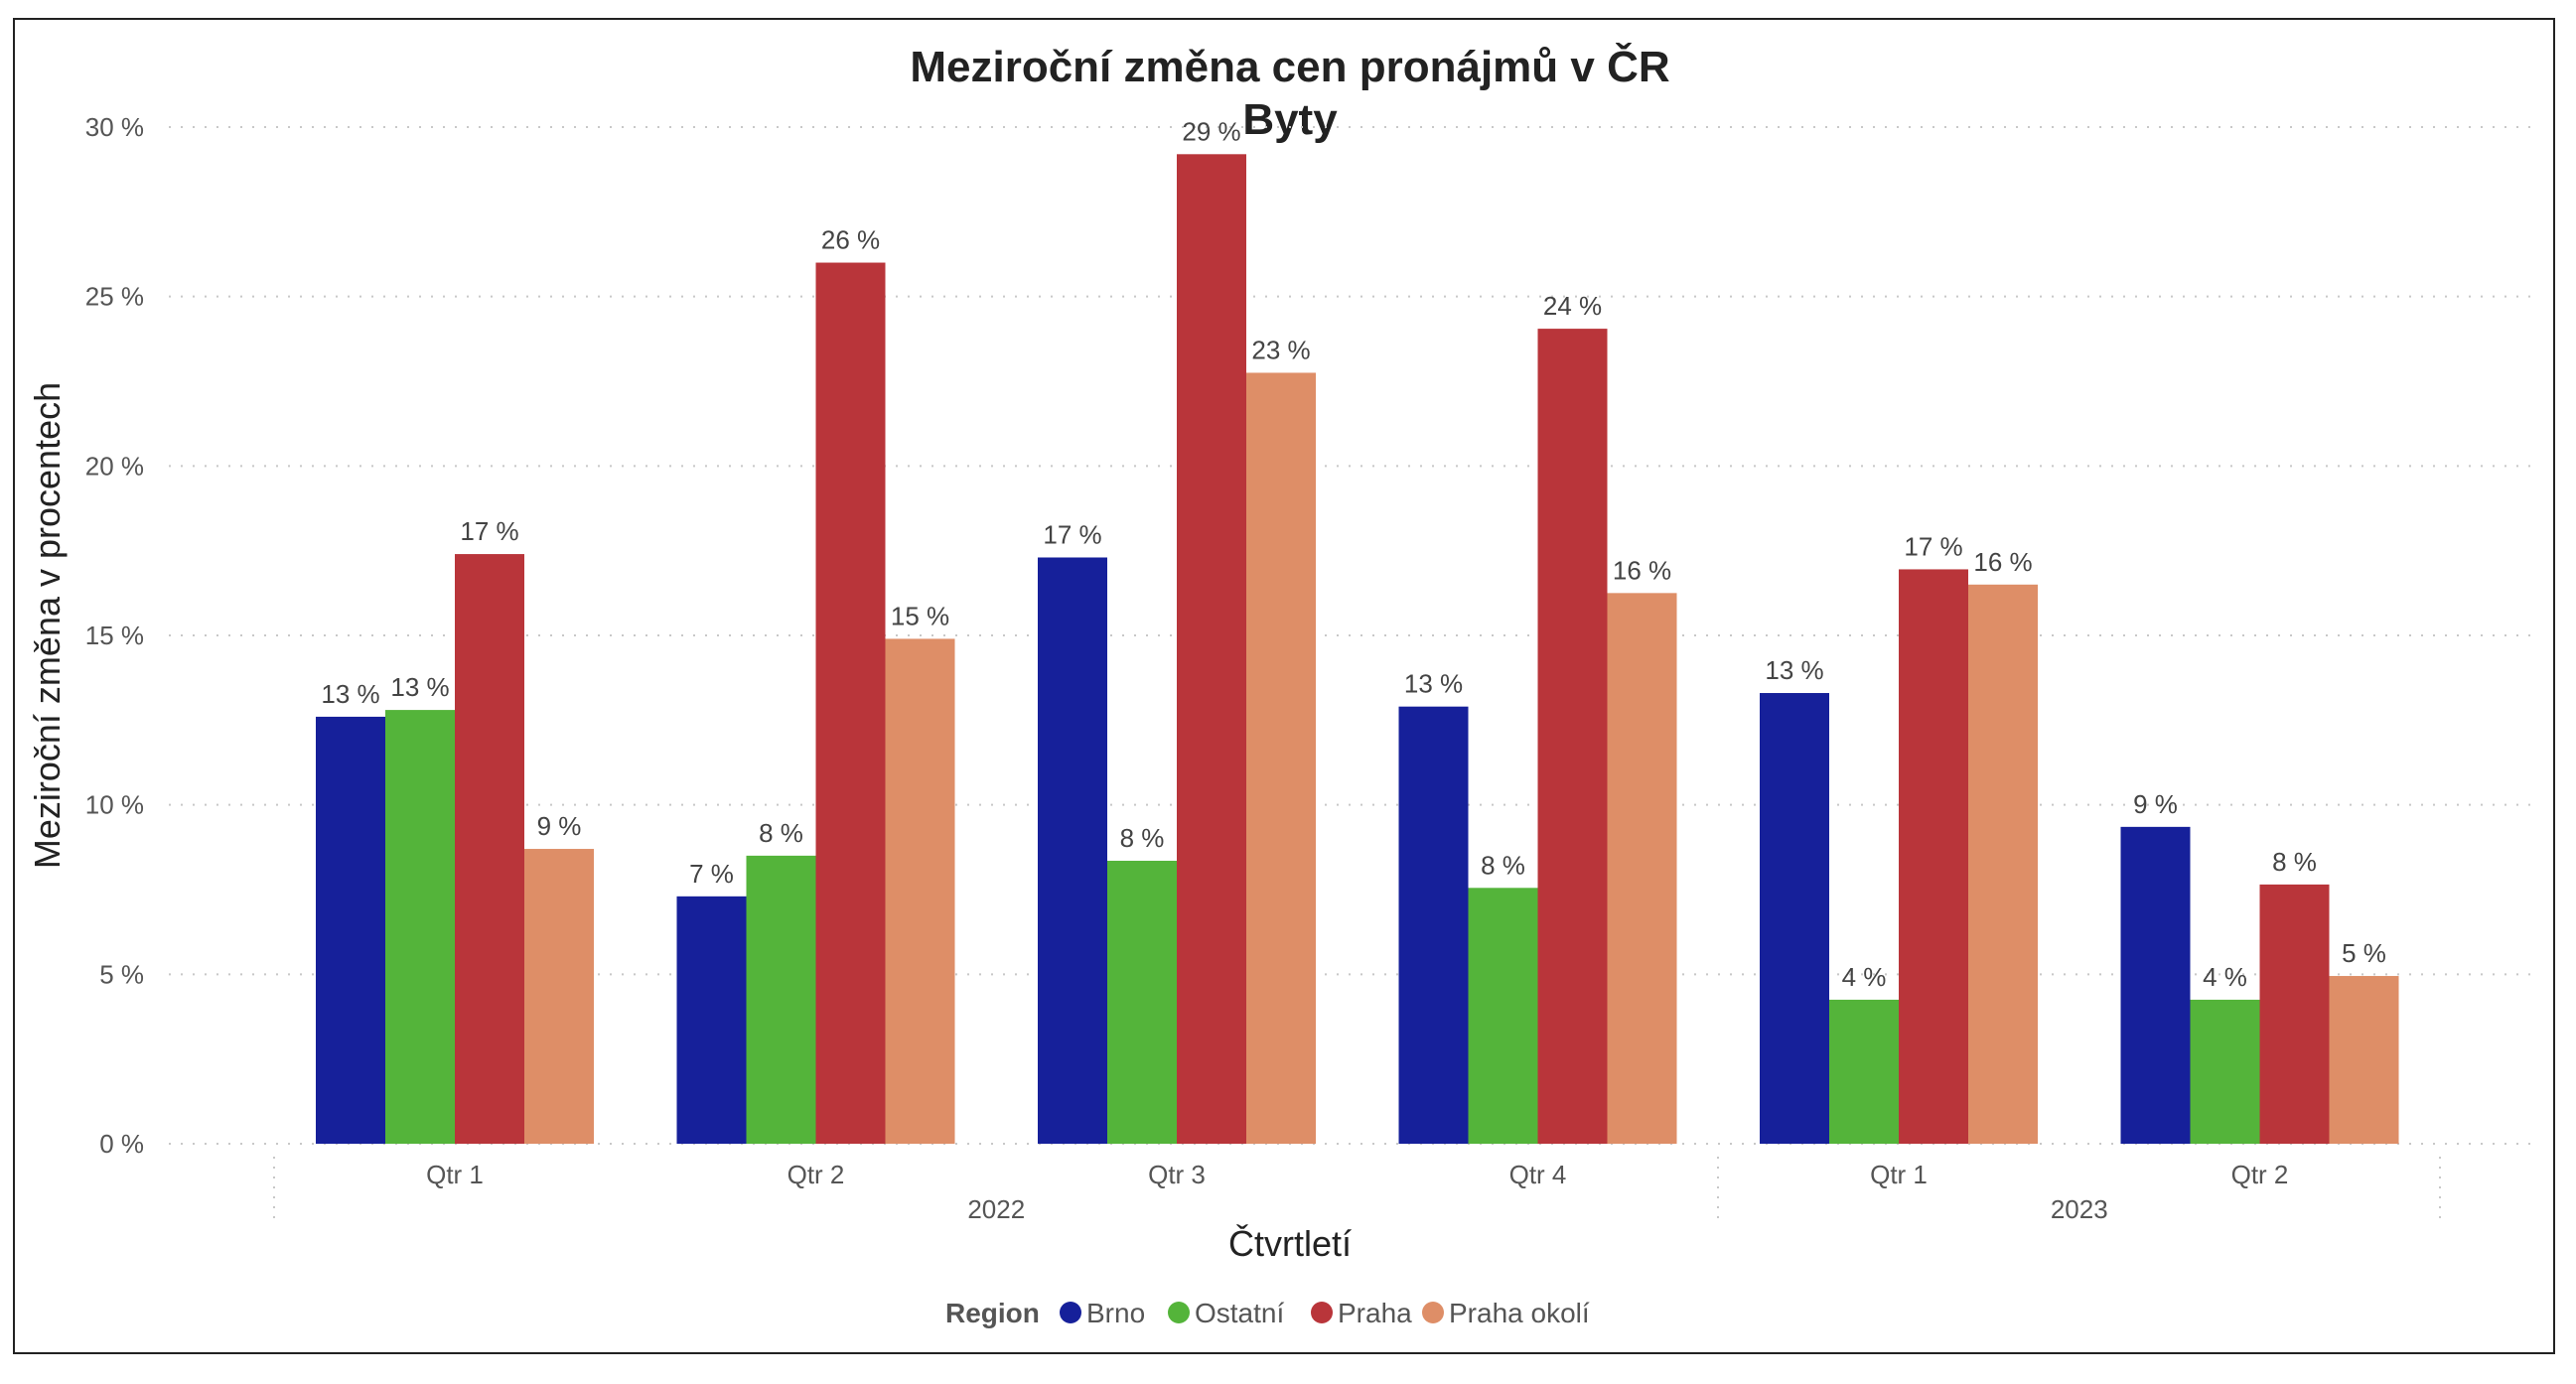  Describe the element at coordinates (1281, 349) in the screenshot. I see `data-label: 23 %` at that location.